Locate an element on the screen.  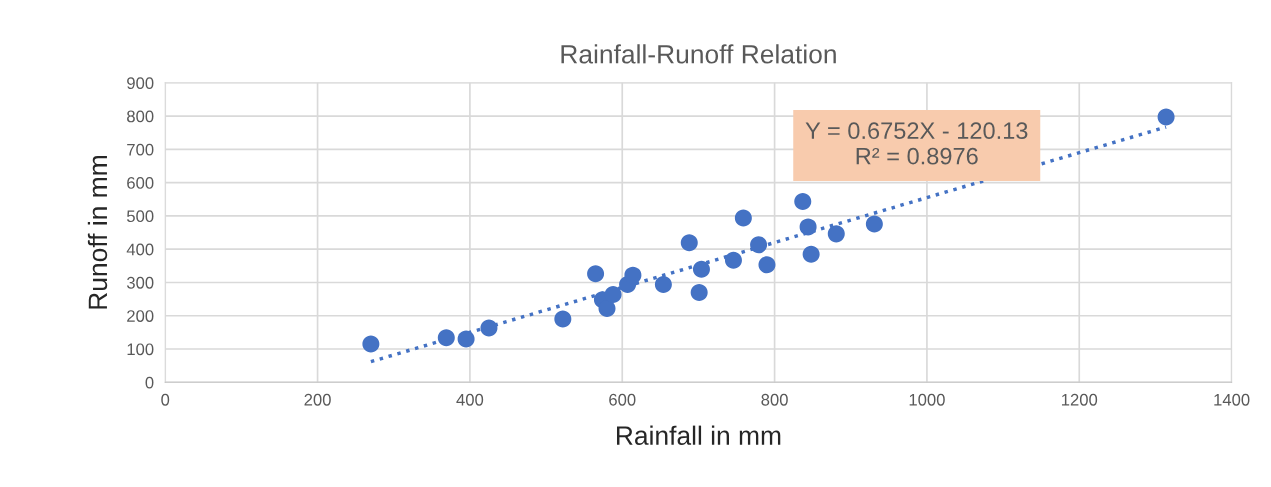
x-tick-label: 1400 is located at coordinates (1232, 399).